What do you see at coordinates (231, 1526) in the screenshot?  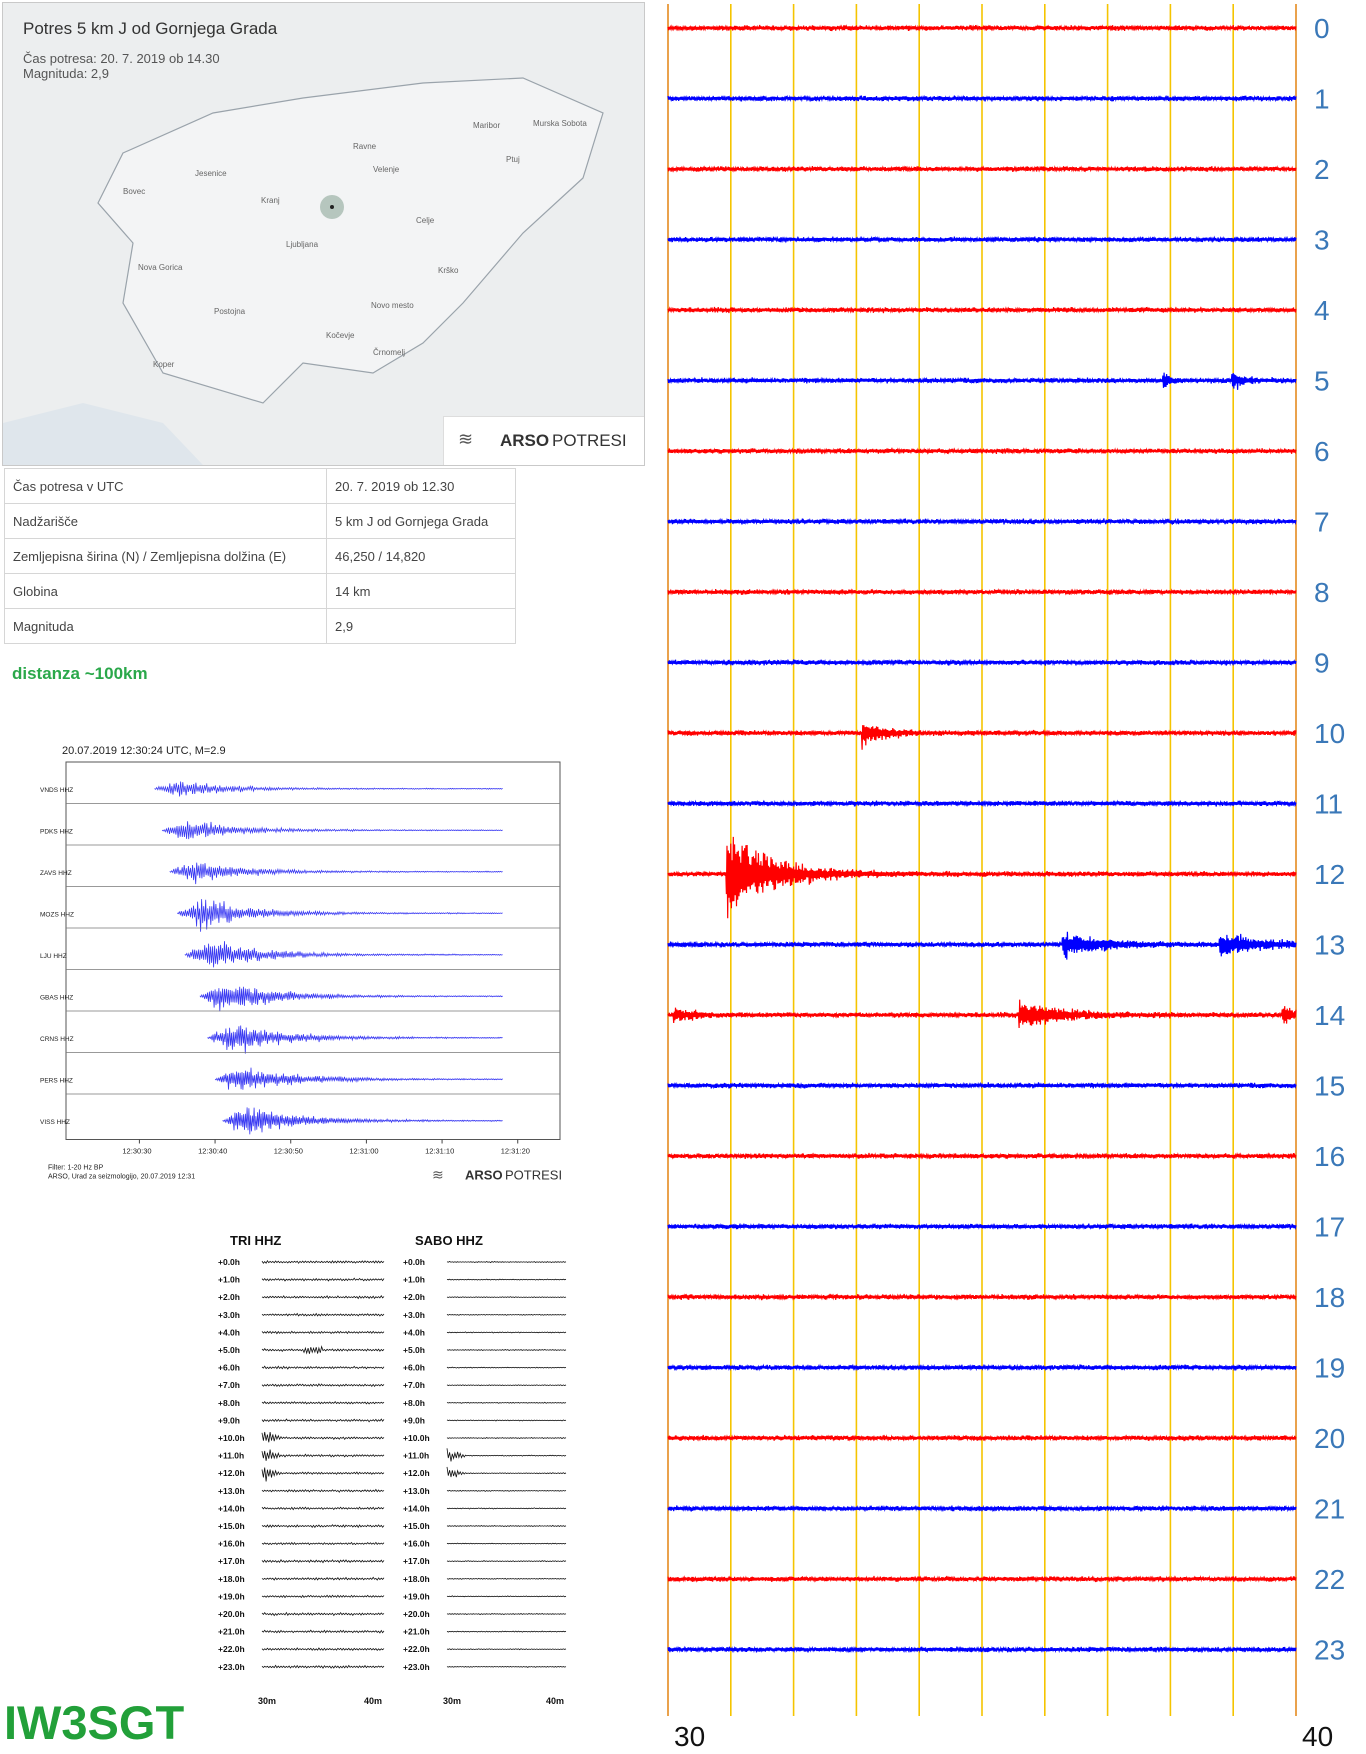 I see `row-label: +15.0h` at bounding box center [231, 1526].